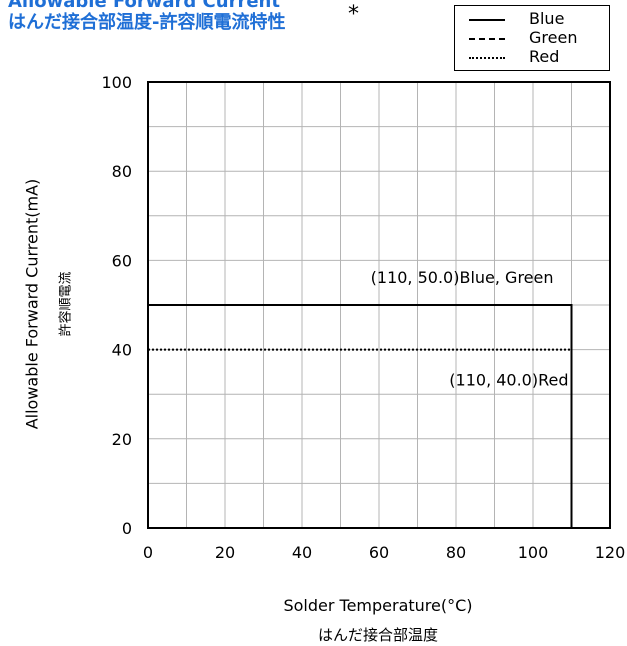  I want to click on x-tick-label: 60, so click(379, 552).